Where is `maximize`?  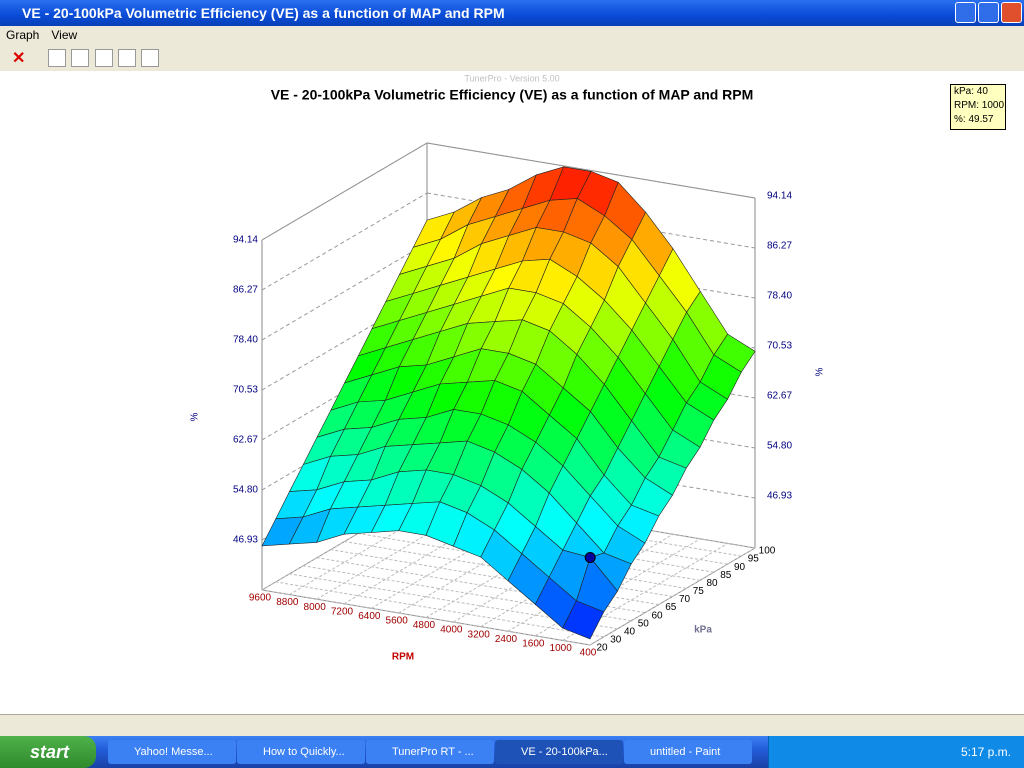
maximize is located at coordinates (988, 12).